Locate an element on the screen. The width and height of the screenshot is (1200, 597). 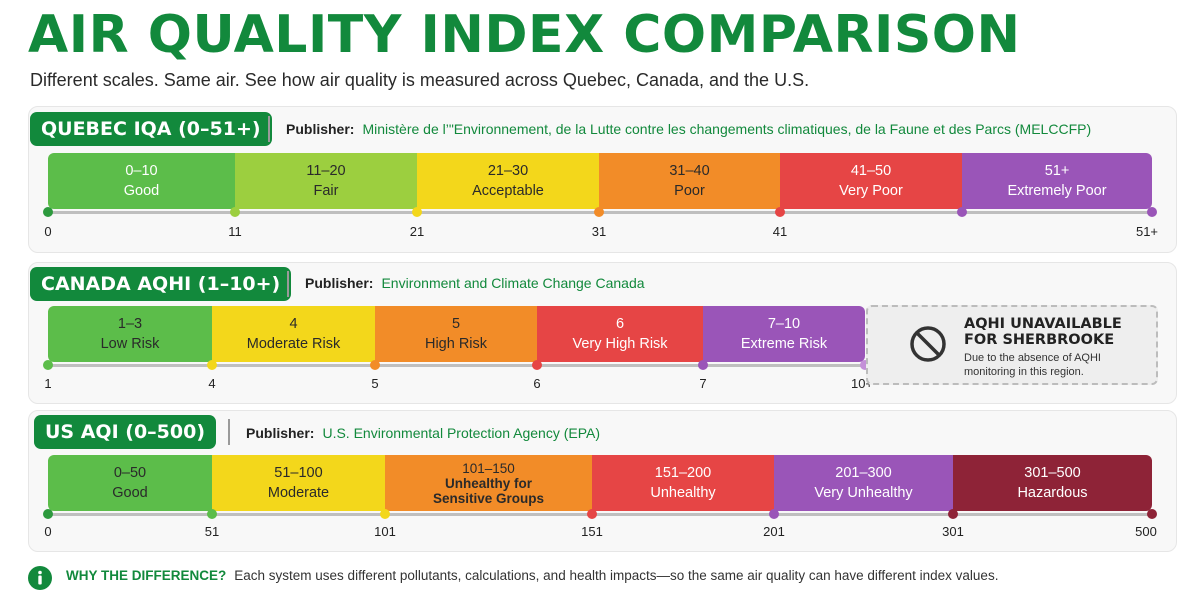
us-track is located at coordinates (600, 514).